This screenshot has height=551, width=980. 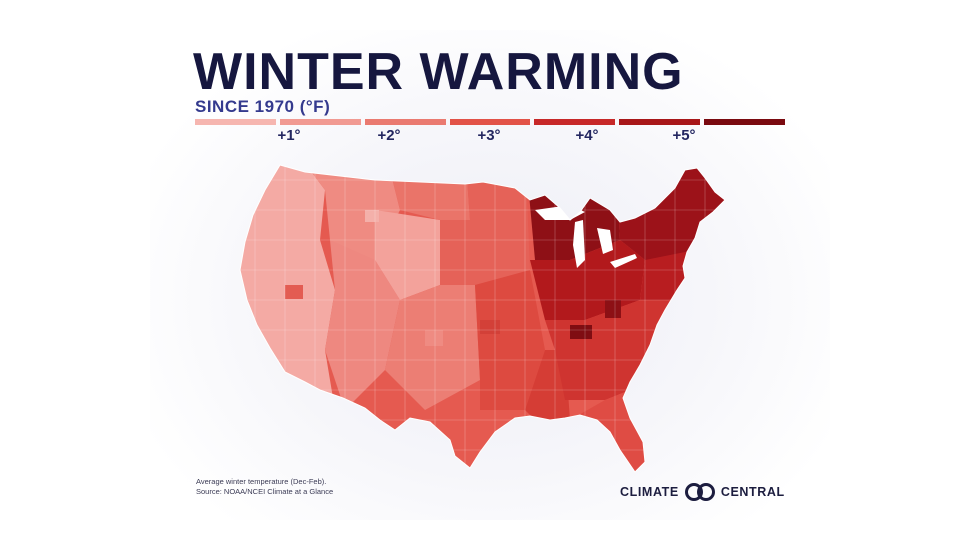 I want to click on logo-word-central: CENTRAL, so click(x=752, y=492).